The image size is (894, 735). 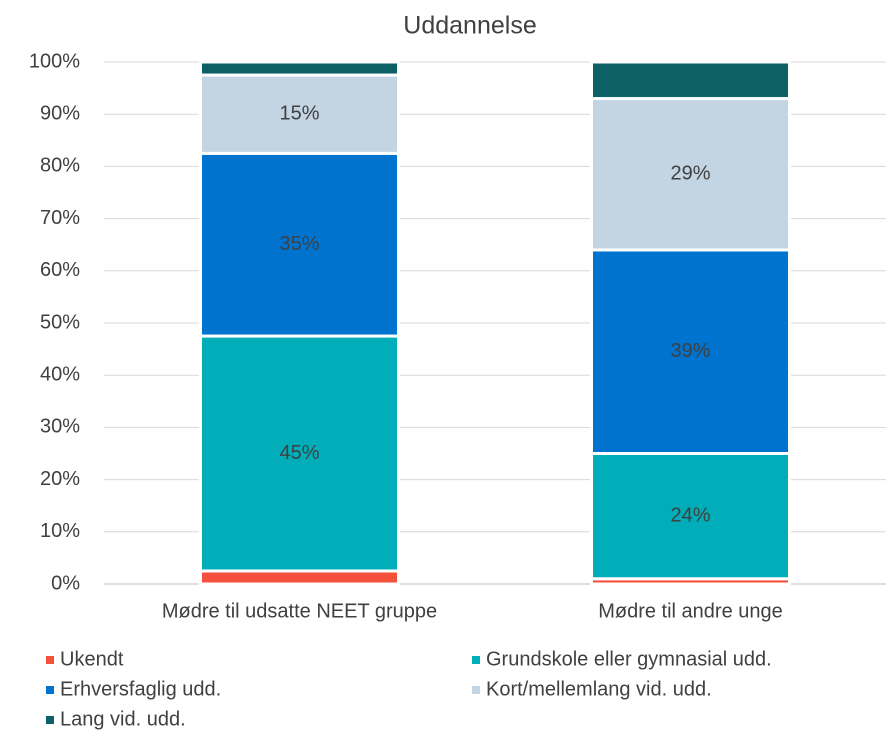 I want to click on y-tick-label: 10%, so click(x=60, y=531).